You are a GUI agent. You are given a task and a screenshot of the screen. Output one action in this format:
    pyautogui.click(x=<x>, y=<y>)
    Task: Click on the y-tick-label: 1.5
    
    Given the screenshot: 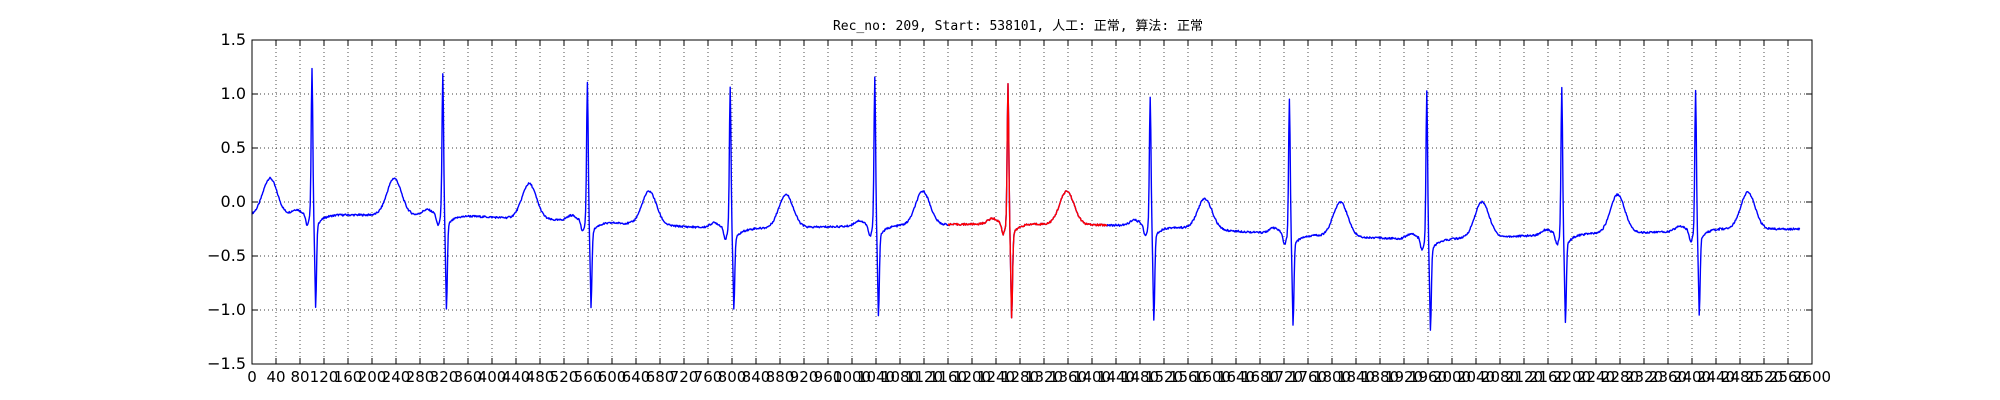 What is the action you would take?
    pyautogui.click(x=233, y=39)
    